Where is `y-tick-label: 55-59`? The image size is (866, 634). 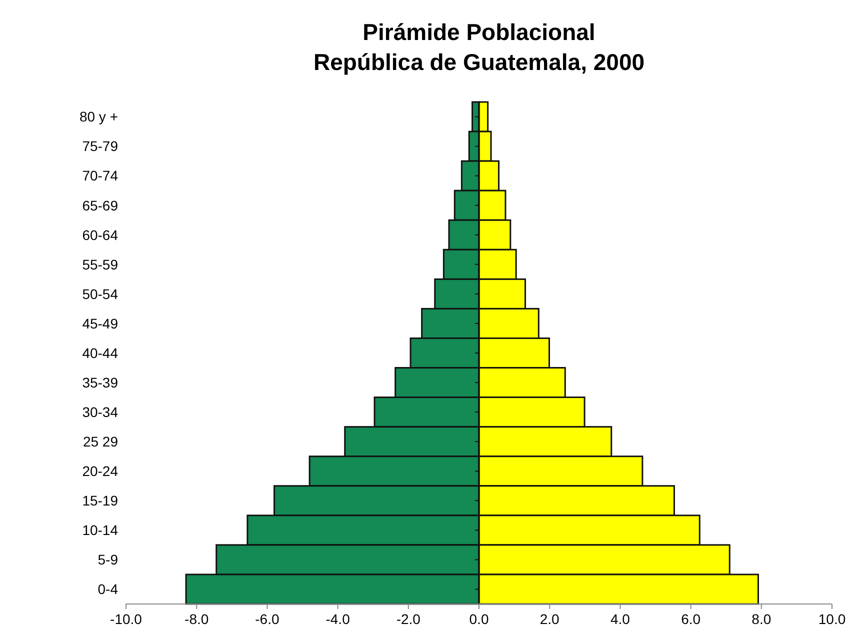 y-tick-label: 55-59 is located at coordinates (100, 264).